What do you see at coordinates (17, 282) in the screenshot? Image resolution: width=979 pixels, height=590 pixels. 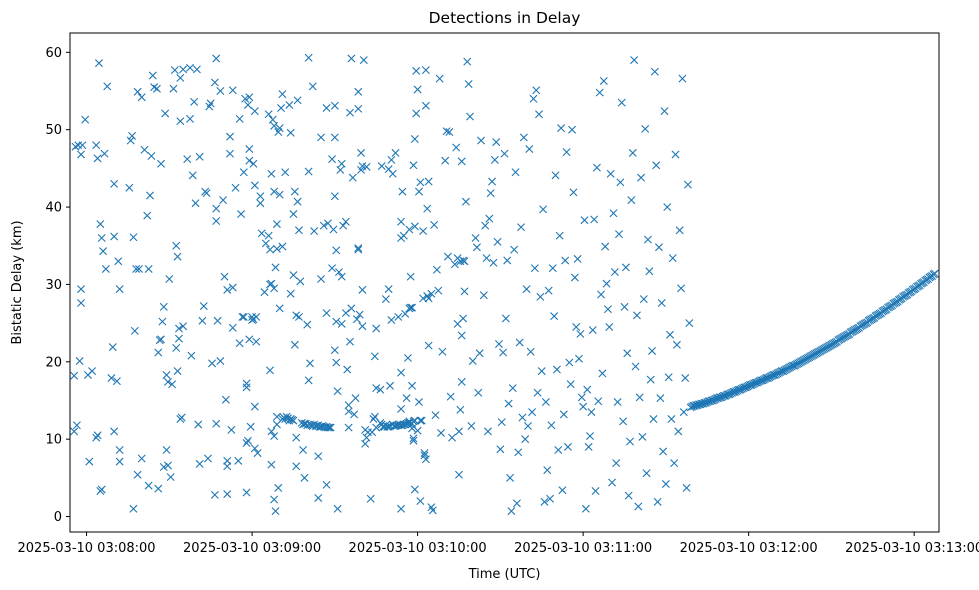 I see `y-axis-label: Bistatic Delay (km)` at bounding box center [17, 282].